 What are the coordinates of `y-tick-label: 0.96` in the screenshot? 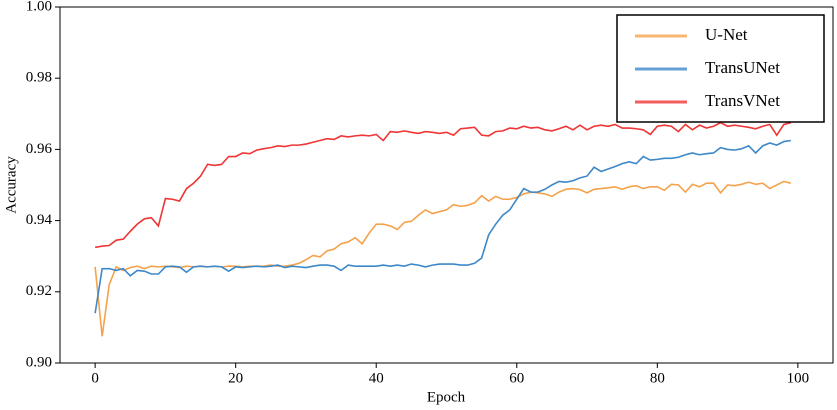 It's located at (39, 149).